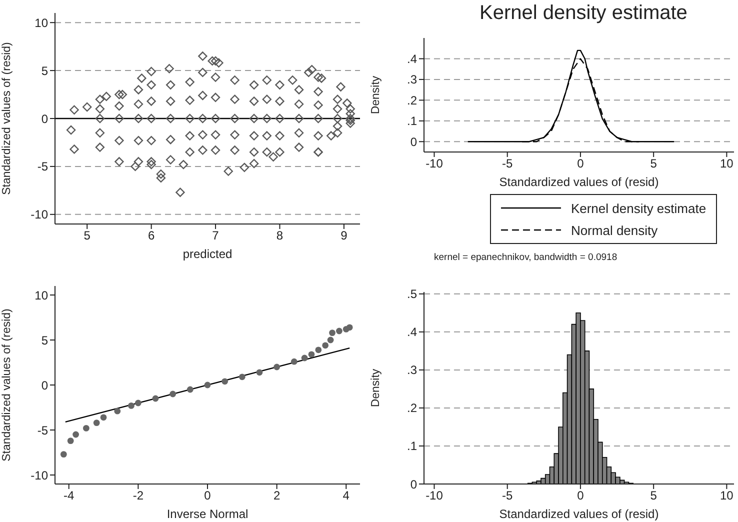  I want to click on x-tick-label: 4, so click(346, 495).